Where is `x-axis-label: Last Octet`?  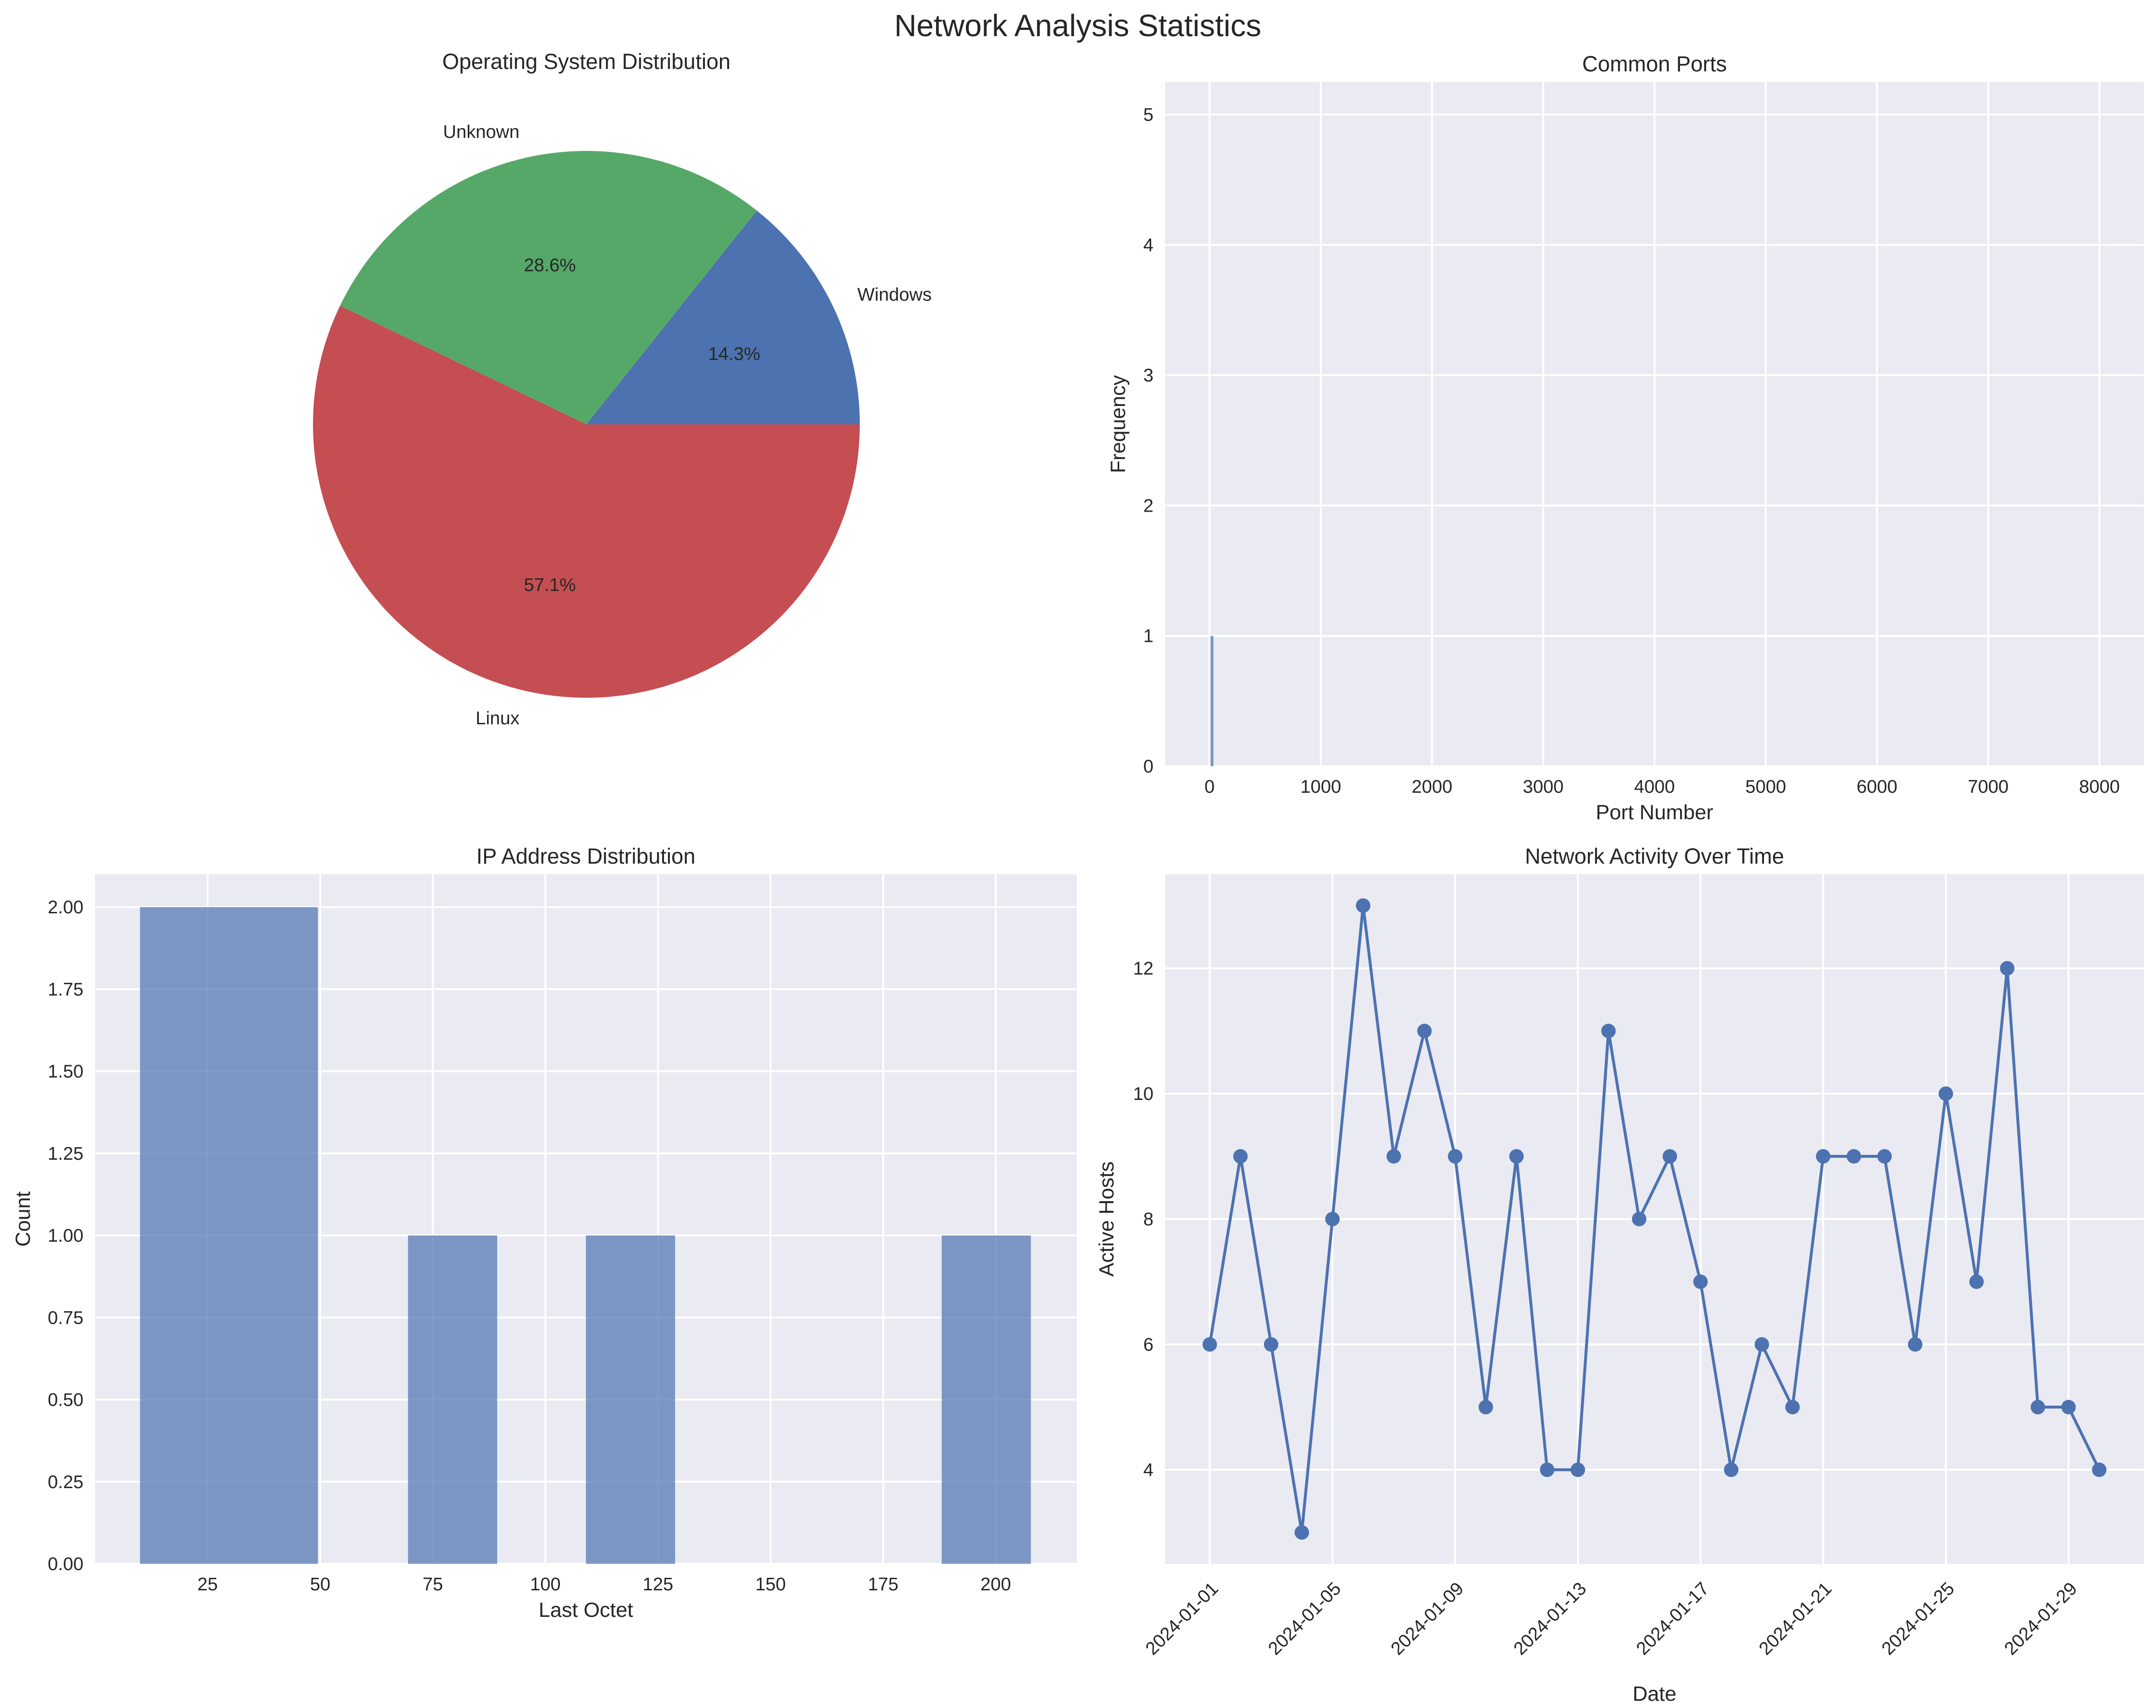
x-axis-label: Last Octet is located at coordinates (586, 1610).